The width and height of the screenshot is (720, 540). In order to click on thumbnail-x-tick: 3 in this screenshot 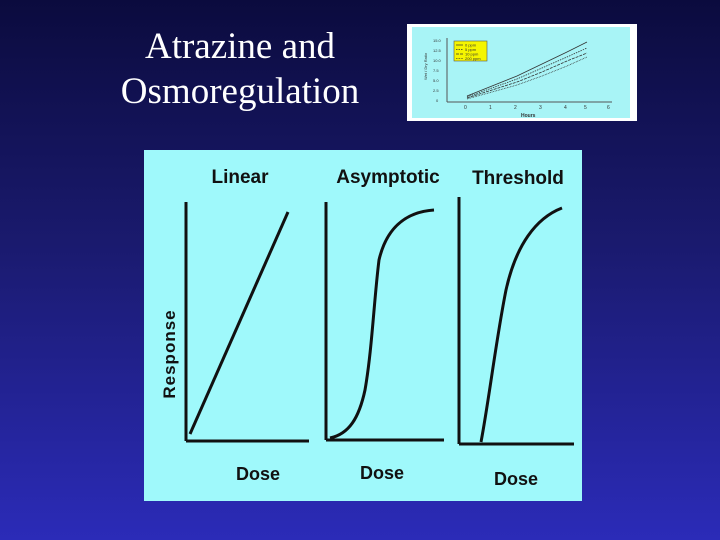, I will do `click(540, 108)`.